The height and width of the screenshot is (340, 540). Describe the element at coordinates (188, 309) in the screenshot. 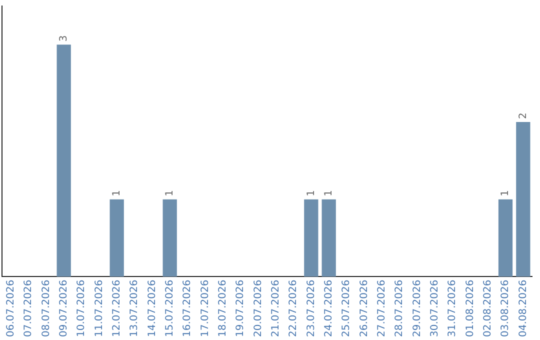

I see `x-tick-label: 16.07.2026` at that location.